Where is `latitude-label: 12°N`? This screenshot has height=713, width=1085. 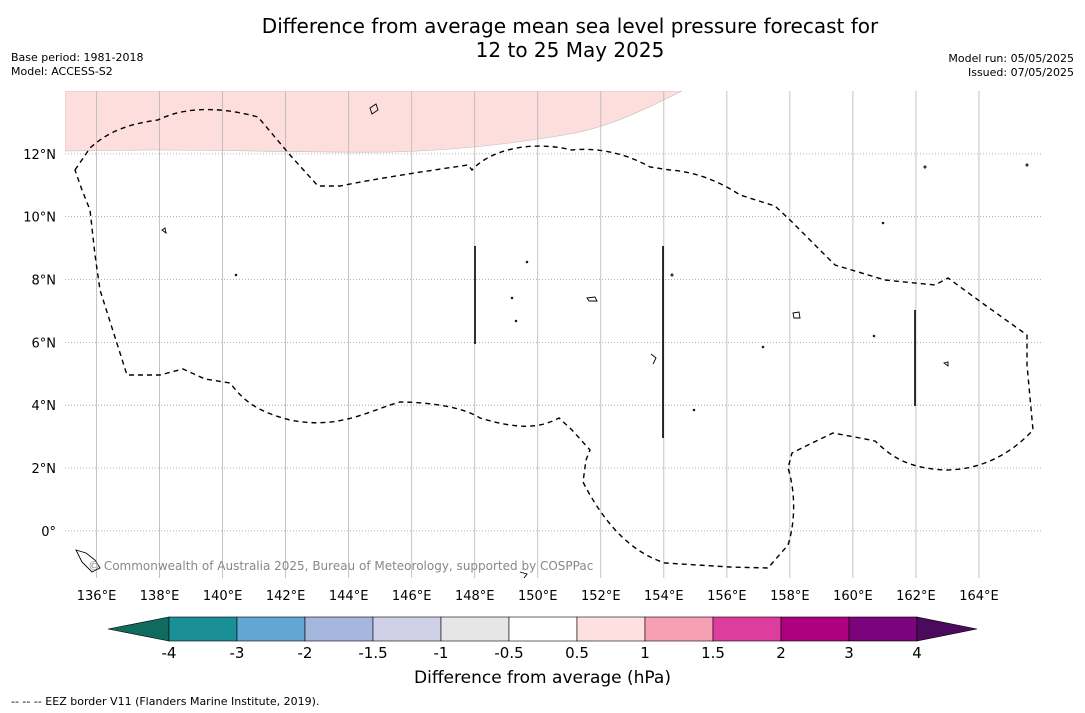 latitude-label: 12°N is located at coordinates (39, 155).